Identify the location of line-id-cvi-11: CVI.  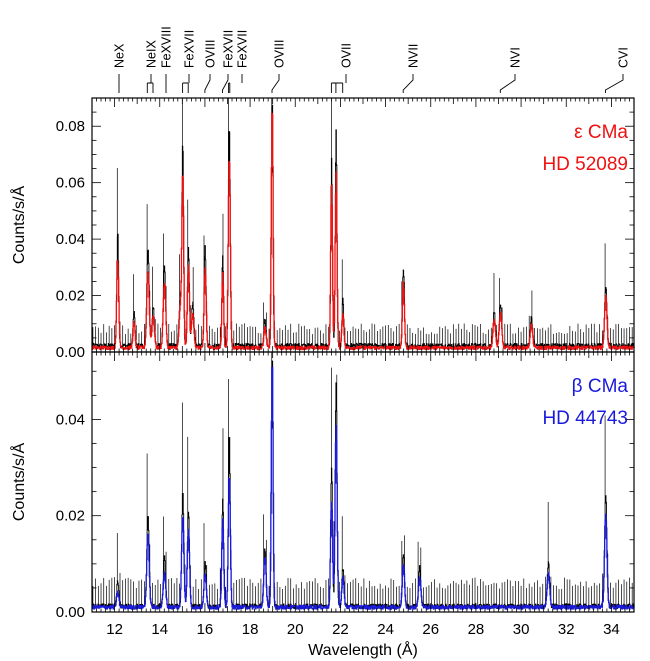
(618, 70).